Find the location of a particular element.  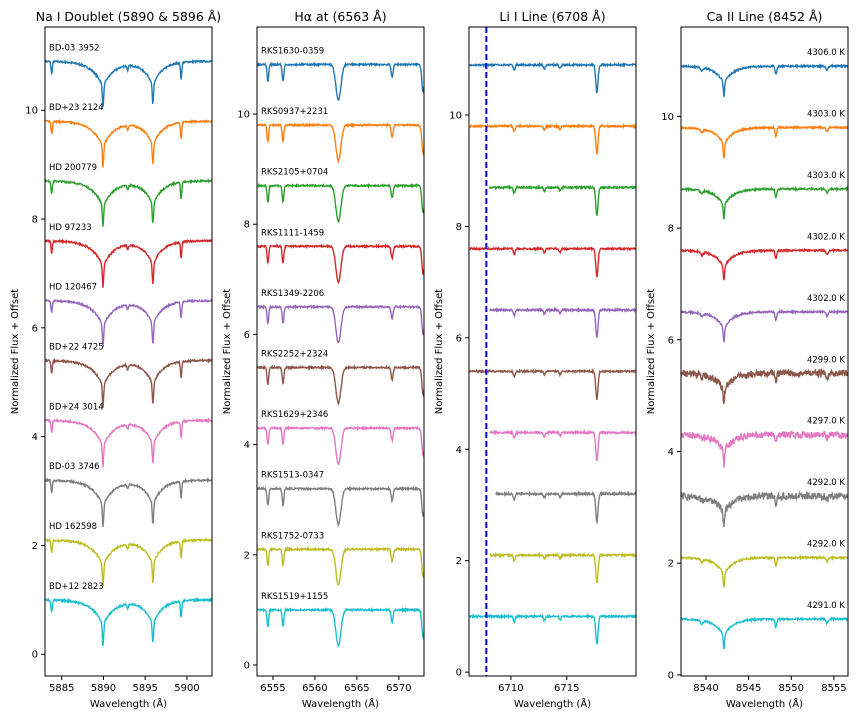

subplot-title: Ca II Line (8452 Å) is located at coordinates (765, 16).